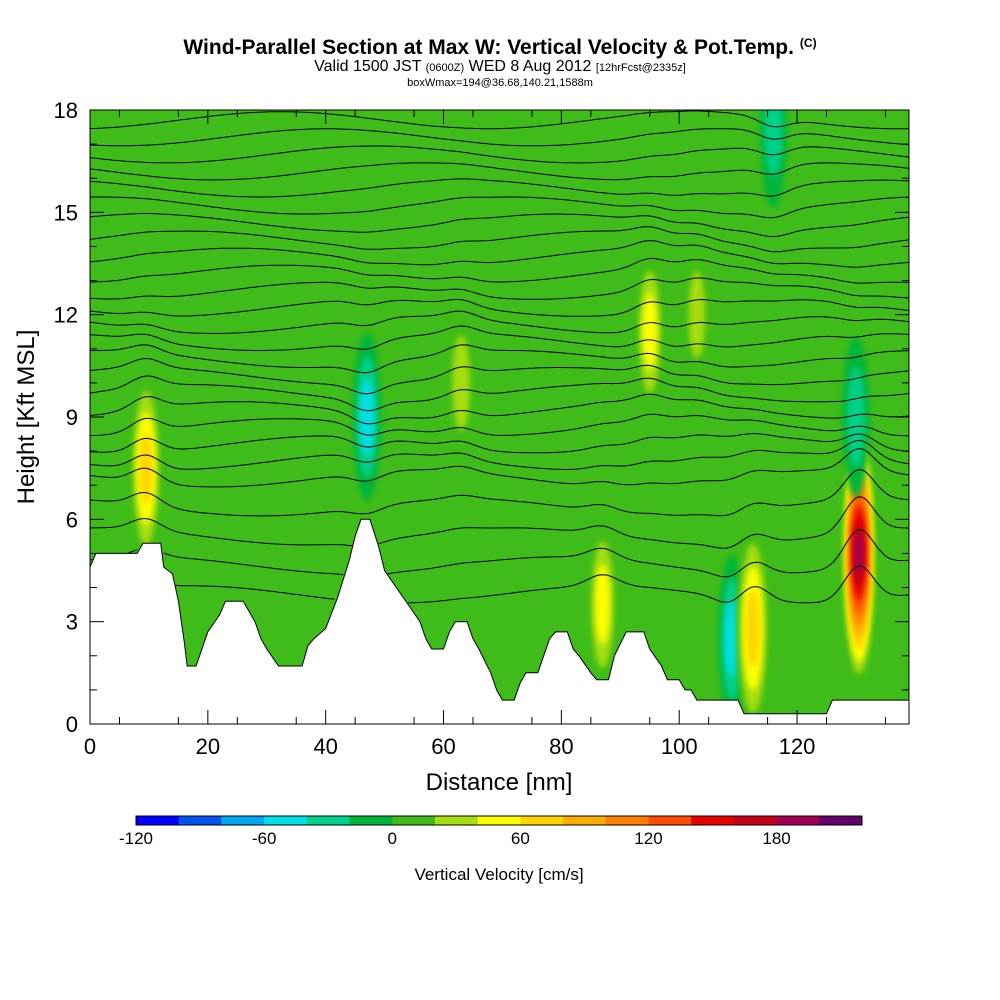  I want to click on colorbar-title: Vertical Velocity [cm/s], so click(498, 874).